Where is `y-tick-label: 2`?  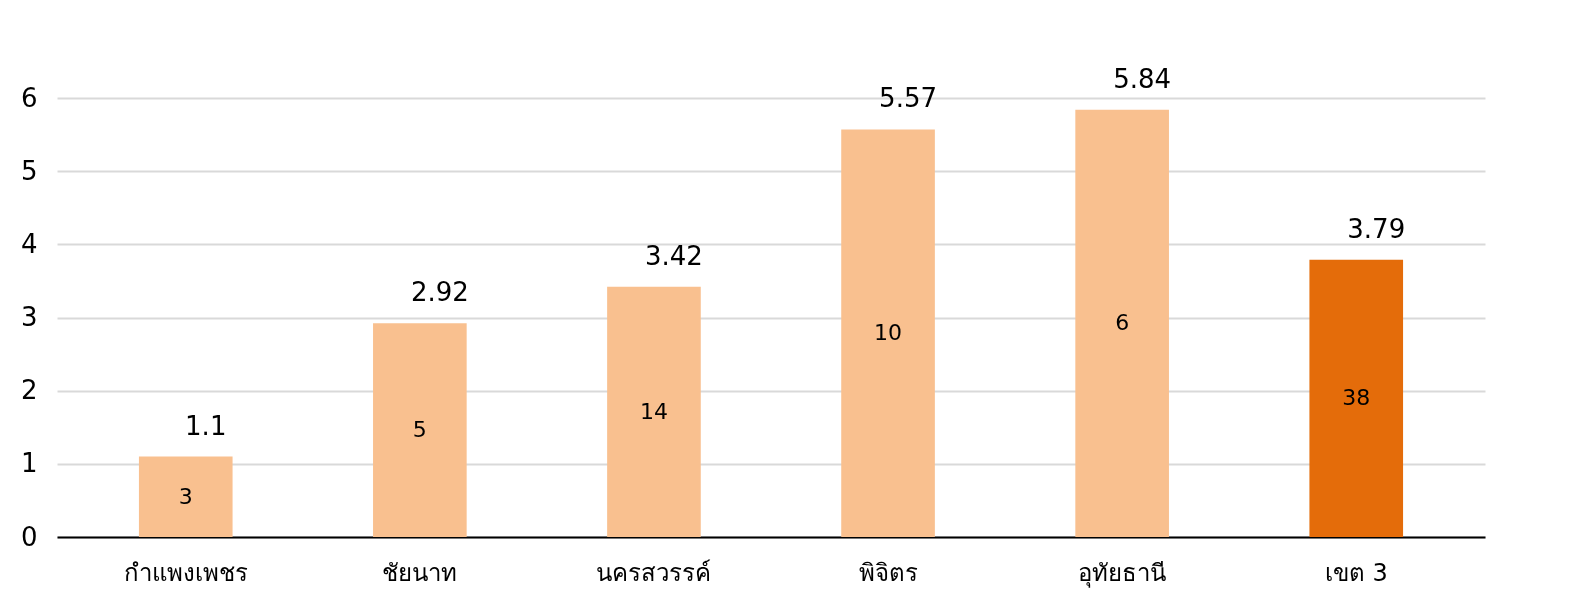
y-tick-label: 2 is located at coordinates (29, 390).